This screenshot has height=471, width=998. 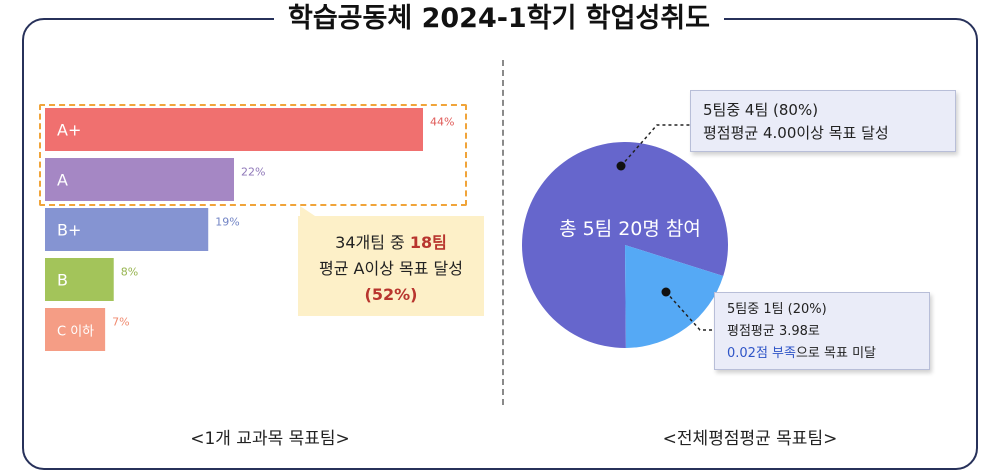 What do you see at coordinates (761, 110) in the screenshot?
I see `callout-achieved-line1: 5팀중 4팀 (80%)` at bounding box center [761, 110].